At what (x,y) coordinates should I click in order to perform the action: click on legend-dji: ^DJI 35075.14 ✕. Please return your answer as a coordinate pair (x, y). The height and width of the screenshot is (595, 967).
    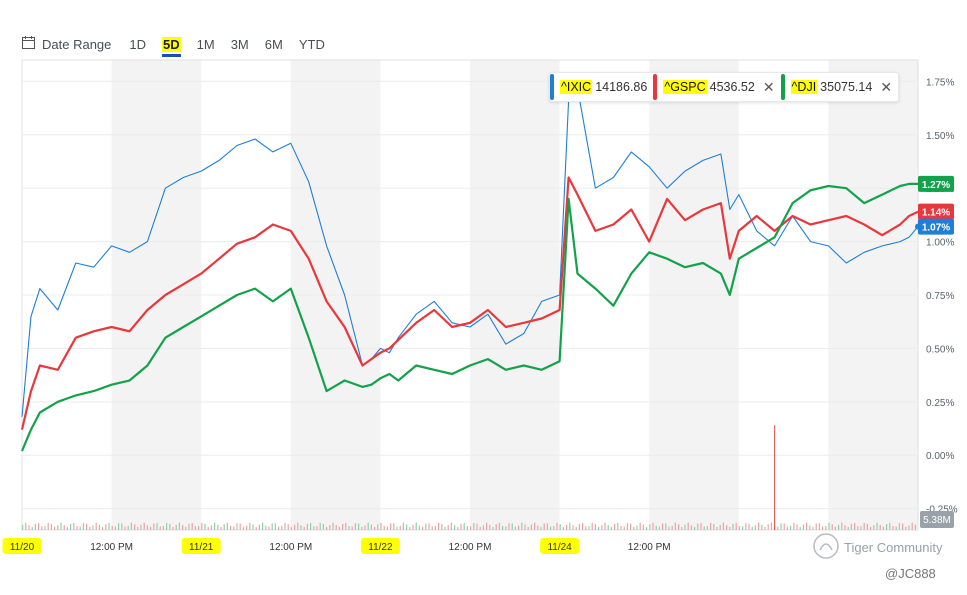
    Looking at the image, I should click on (839, 87).